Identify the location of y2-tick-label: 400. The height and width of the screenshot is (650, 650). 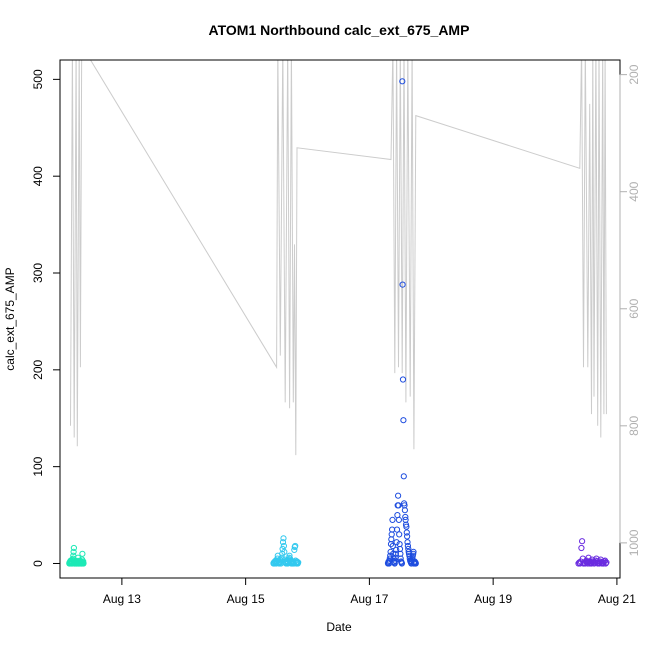
(634, 191).